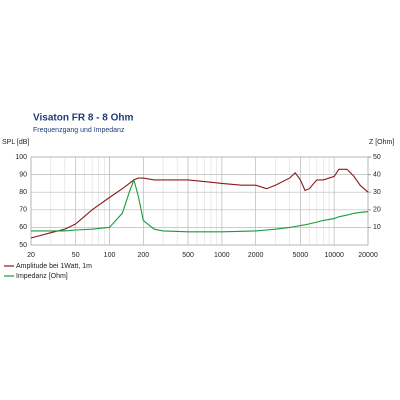  Describe the element at coordinates (301, 255) in the screenshot. I see `x-tick-label: 5000` at that location.